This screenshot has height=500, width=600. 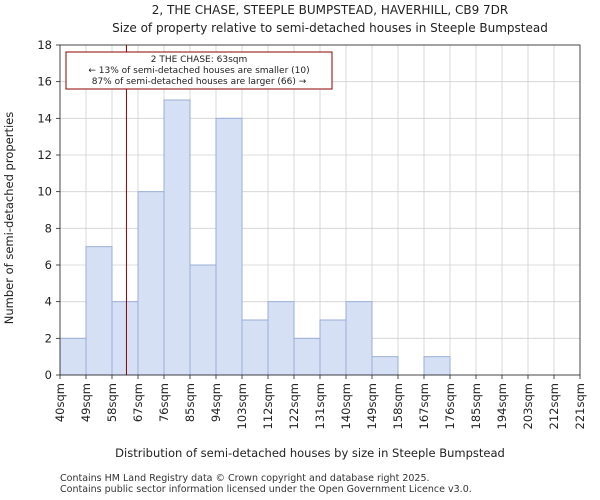 What do you see at coordinates (44, 192) in the screenshot?
I see `y-tick-label: 10` at bounding box center [44, 192].